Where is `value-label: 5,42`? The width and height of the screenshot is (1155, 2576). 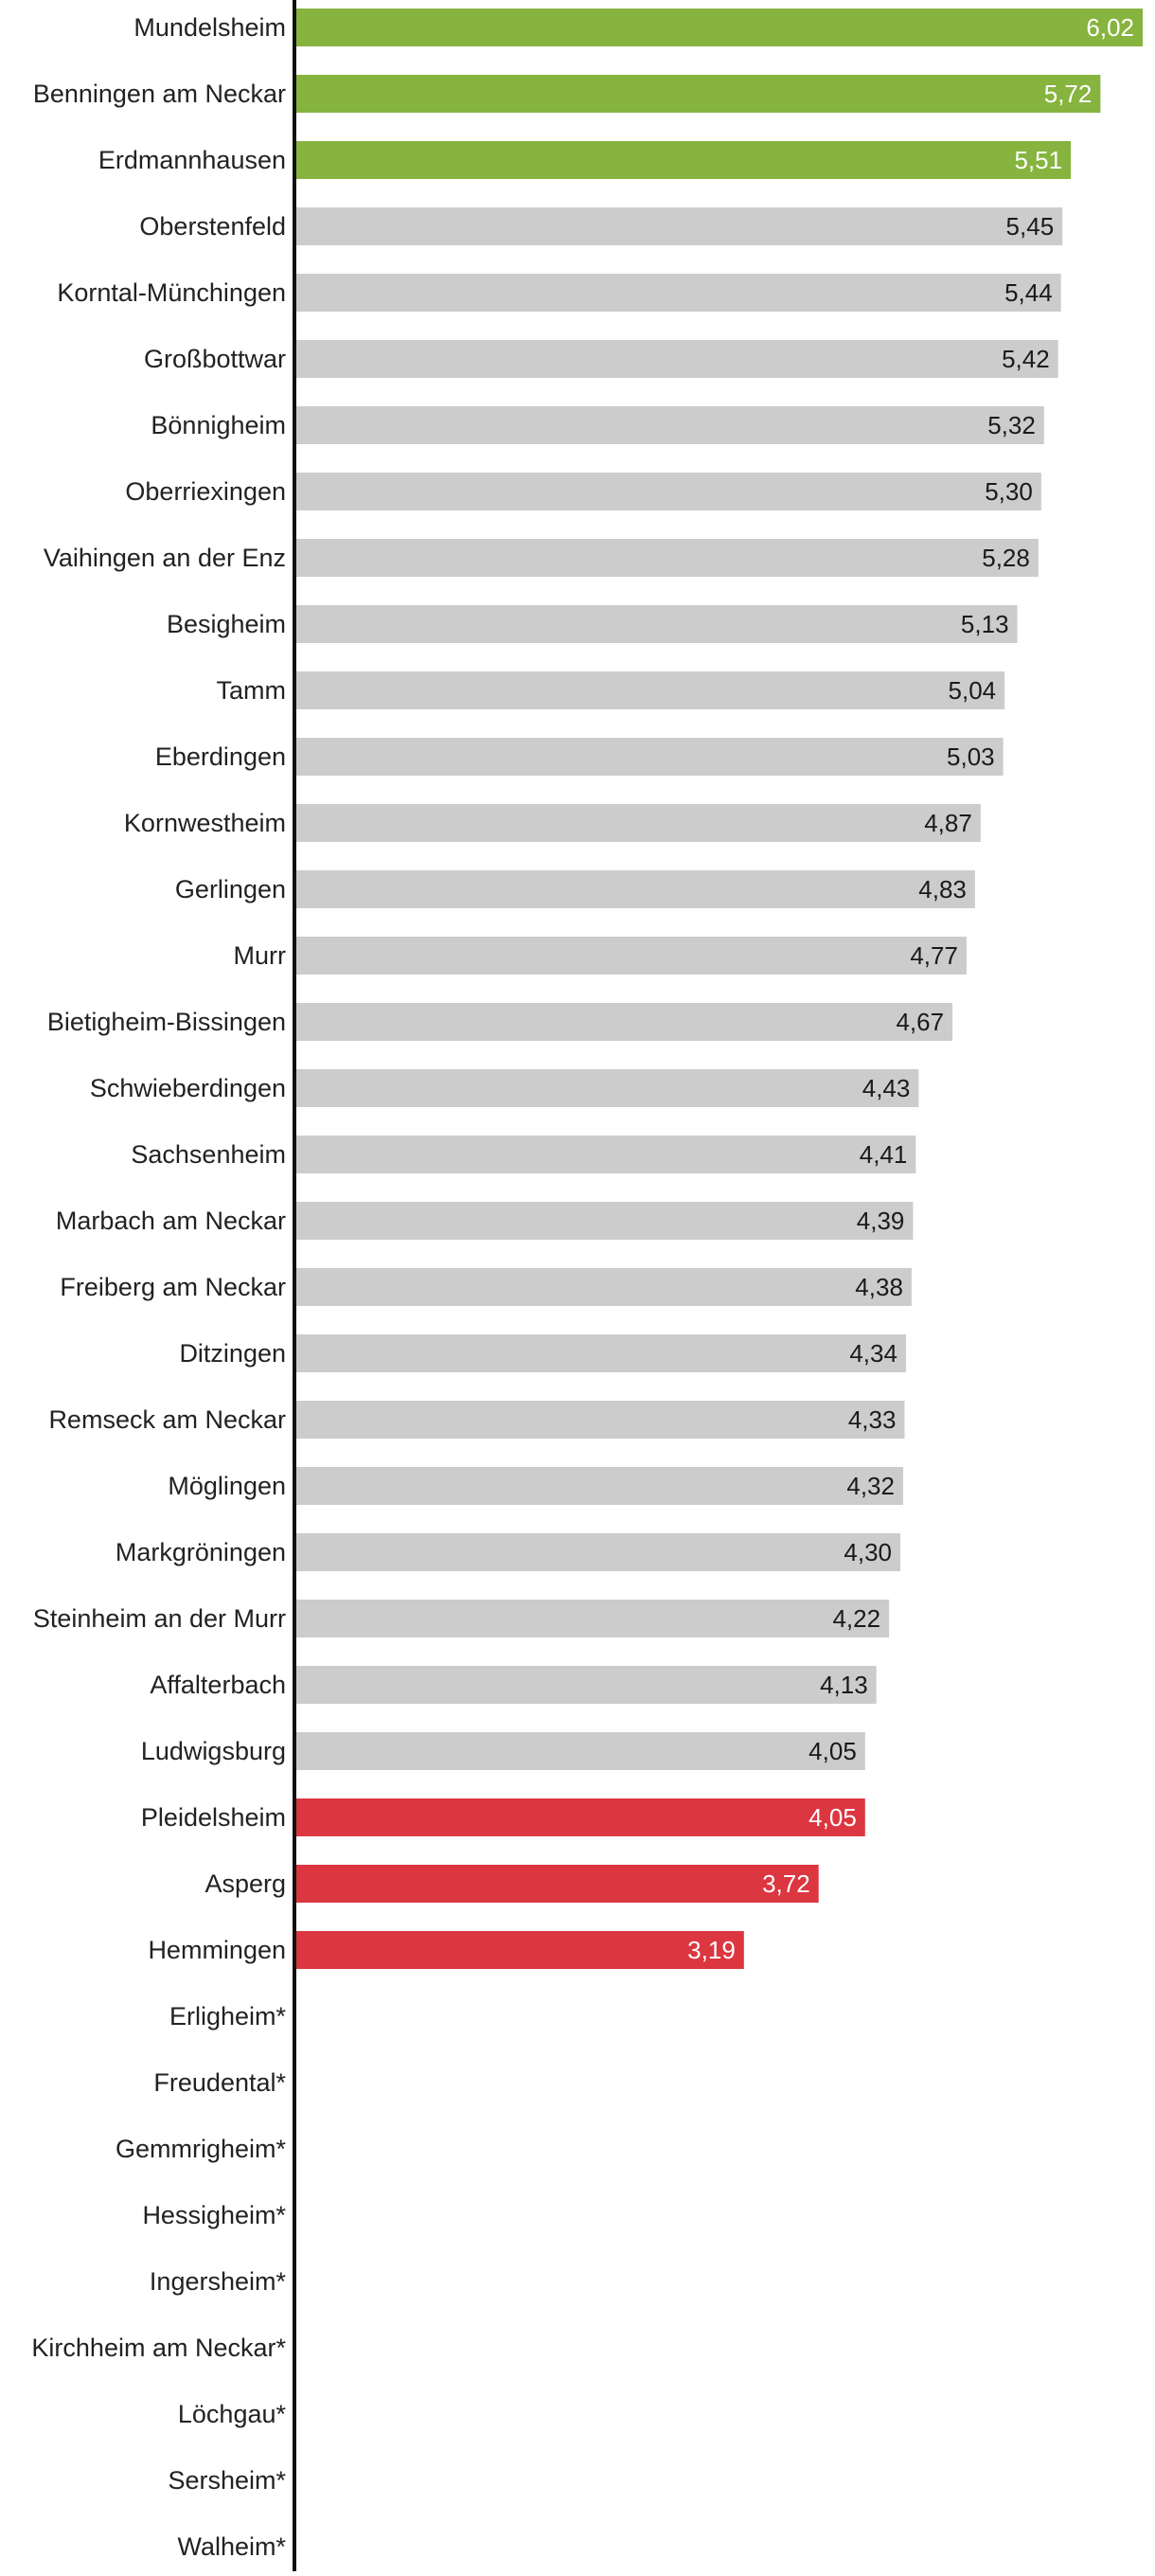
value-label: 5,42 is located at coordinates (1026, 359).